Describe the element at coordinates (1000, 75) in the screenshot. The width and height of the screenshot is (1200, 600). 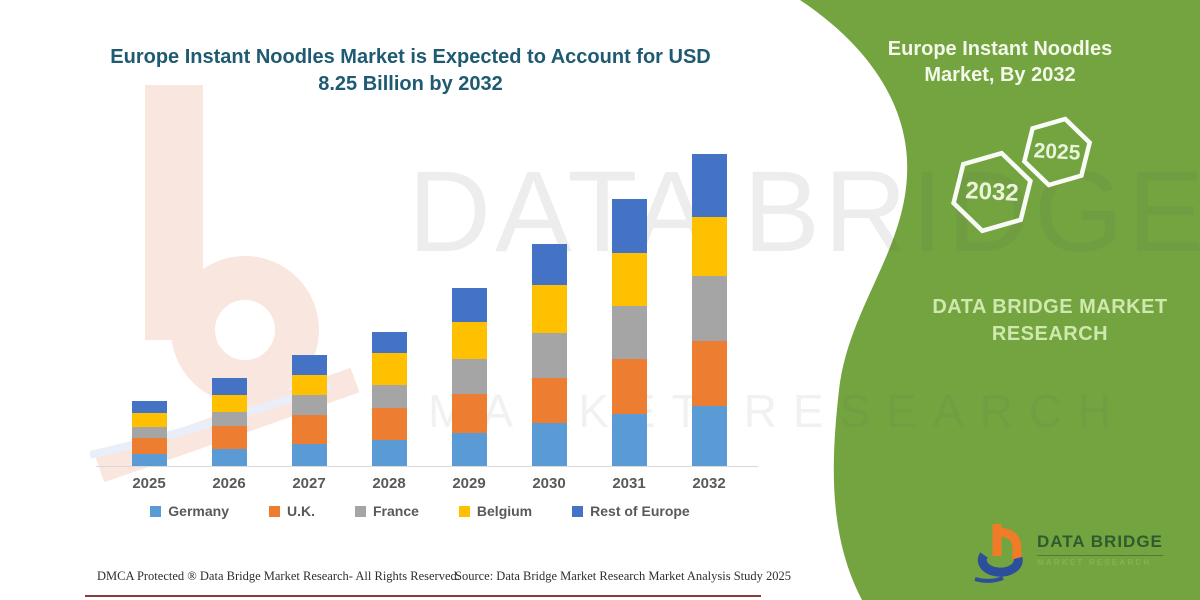
I see `side-panel-title-line2: Market, By 2032` at that location.